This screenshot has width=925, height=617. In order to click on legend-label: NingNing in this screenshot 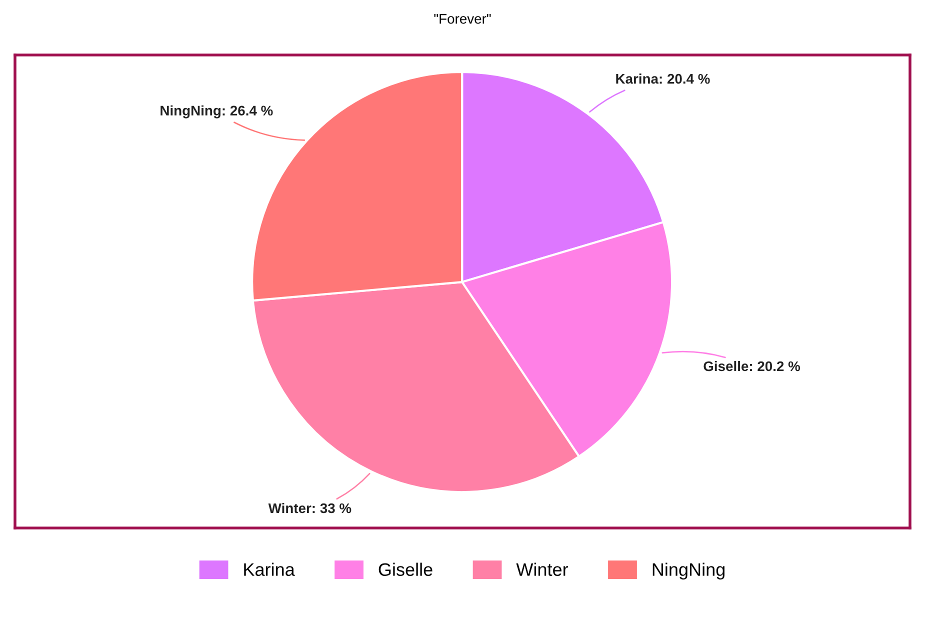, I will do `click(688, 571)`.